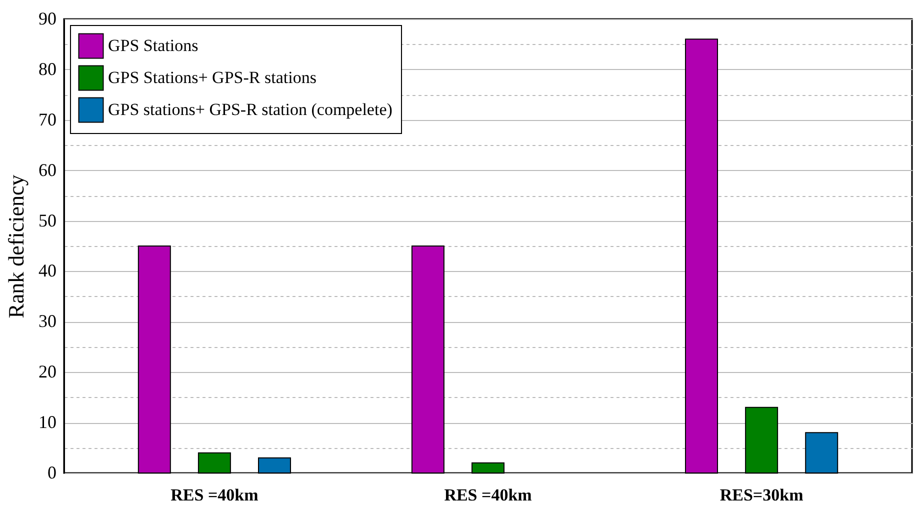  Describe the element at coordinates (47, 270) in the screenshot. I see `y-tick-label: 40` at that location.